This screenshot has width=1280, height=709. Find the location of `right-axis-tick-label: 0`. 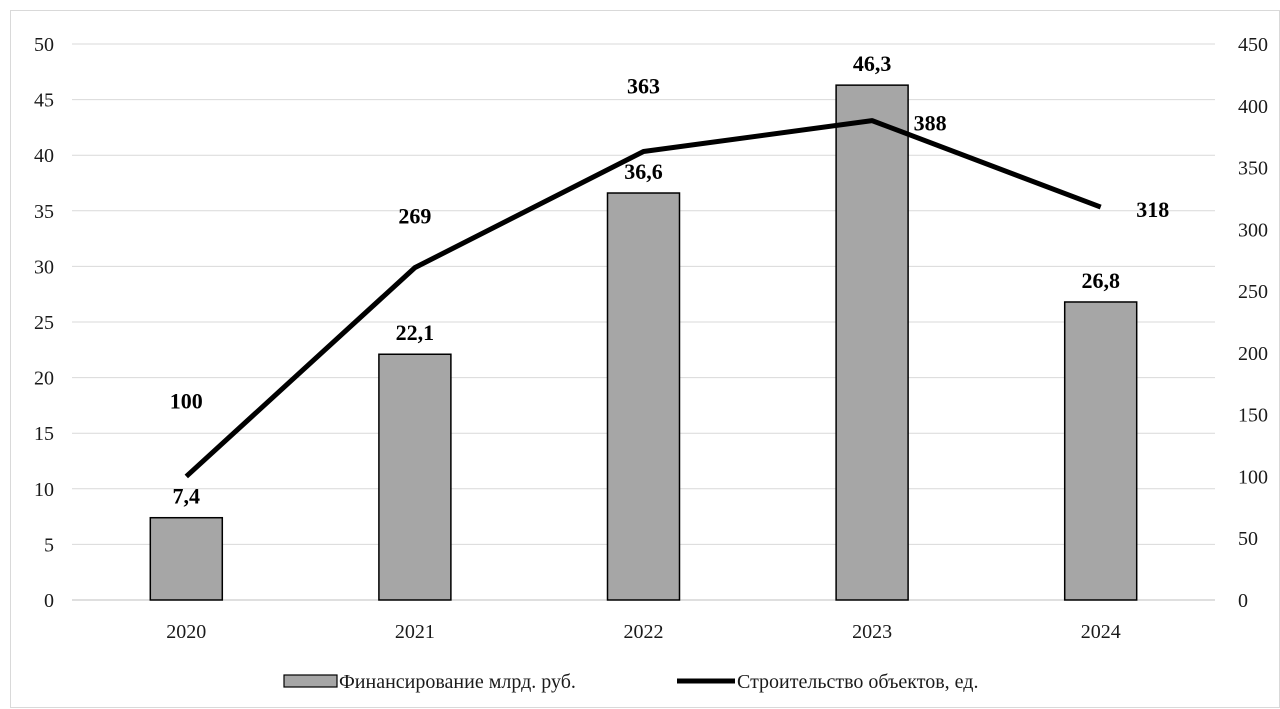

right-axis-tick-label: 0 is located at coordinates (1243, 601).